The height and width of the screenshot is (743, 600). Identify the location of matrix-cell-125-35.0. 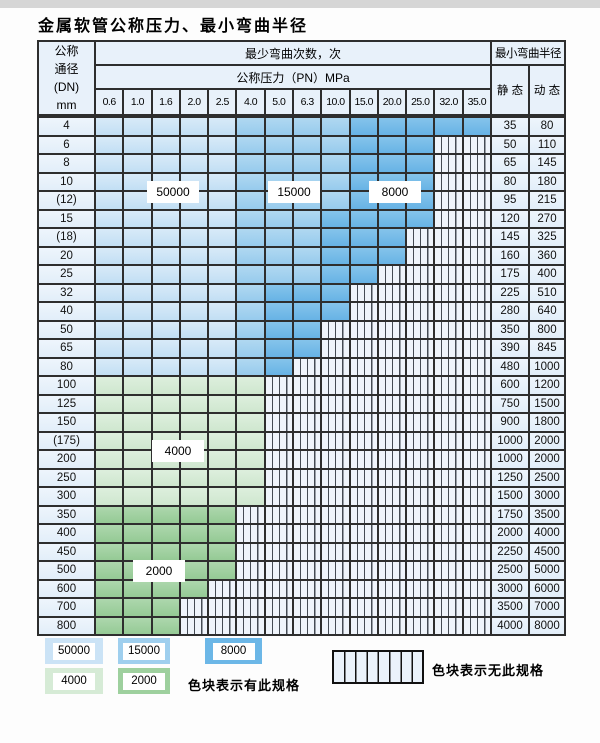
(476, 403).